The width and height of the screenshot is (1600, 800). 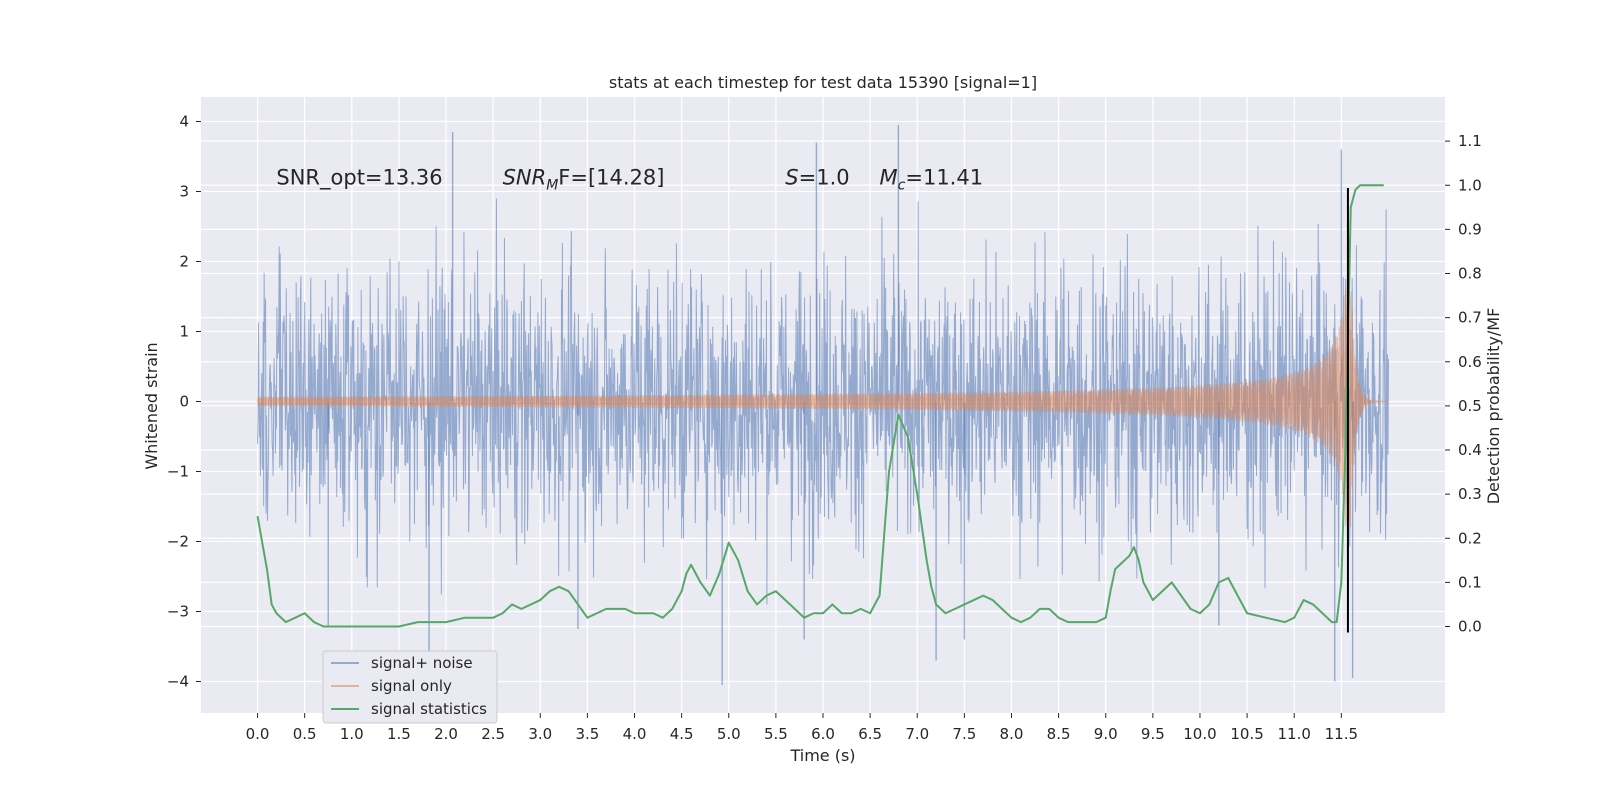 I want to click on x-tick-label: 3.0, so click(x=540, y=734).